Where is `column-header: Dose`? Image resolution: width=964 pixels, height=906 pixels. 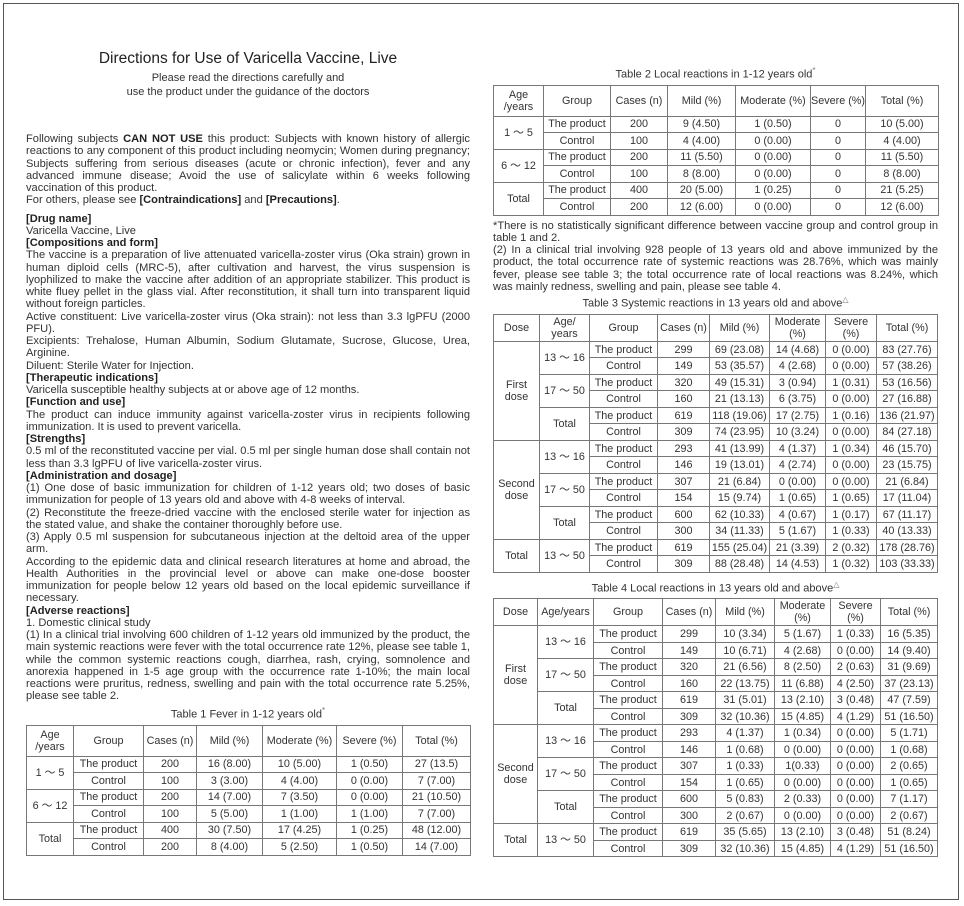
column-header: Dose is located at coordinates (515, 612).